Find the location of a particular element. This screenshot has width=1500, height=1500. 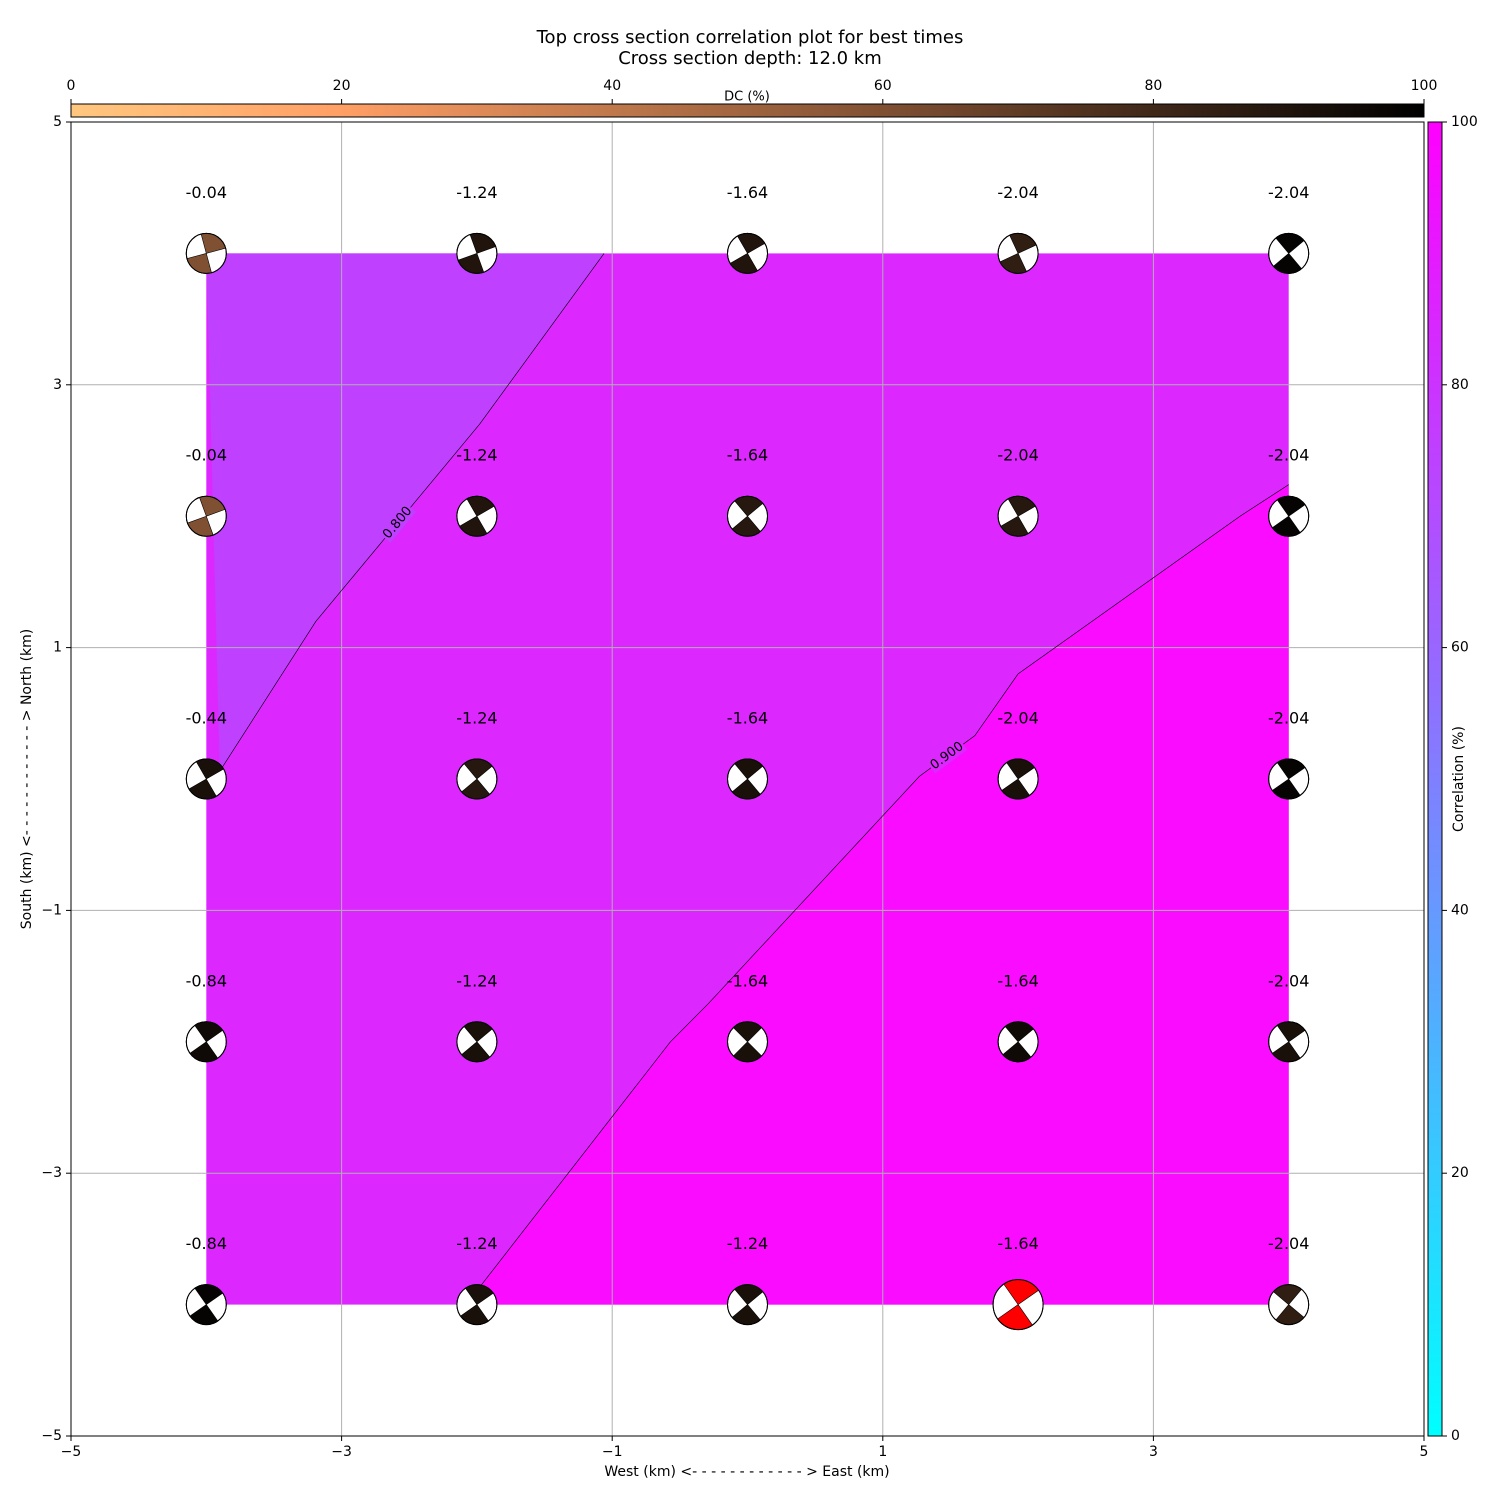

point-label: -0.44 is located at coordinates (206, 718).